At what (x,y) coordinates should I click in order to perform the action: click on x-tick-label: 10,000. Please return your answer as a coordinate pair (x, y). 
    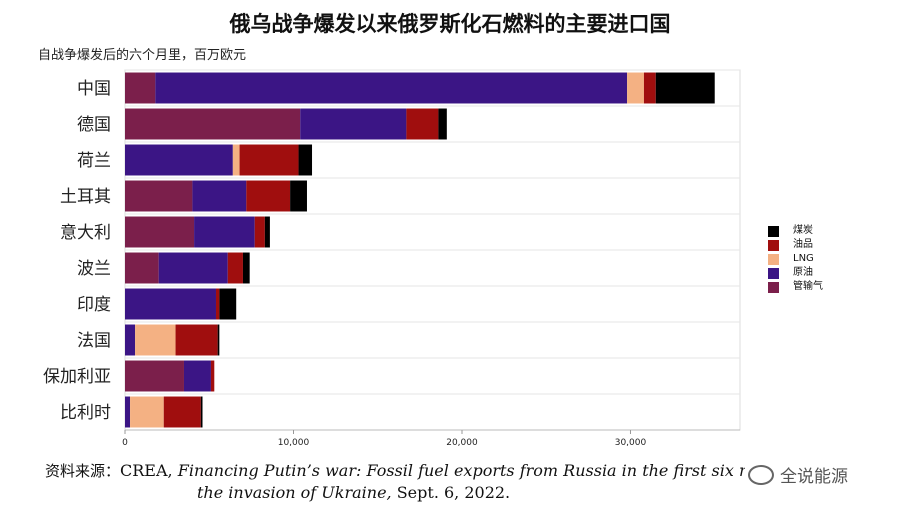
    Looking at the image, I should click on (294, 443).